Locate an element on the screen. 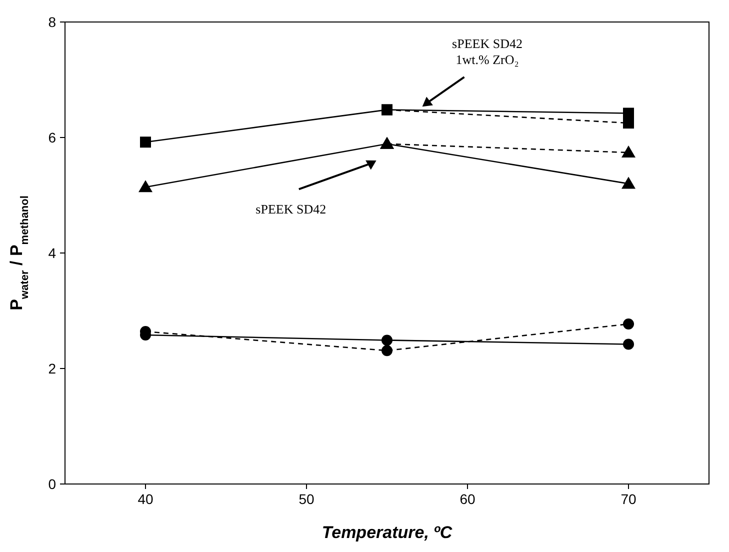 The width and height of the screenshot is (729, 552). x-tick-label: 40 is located at coordinates (146, 499).